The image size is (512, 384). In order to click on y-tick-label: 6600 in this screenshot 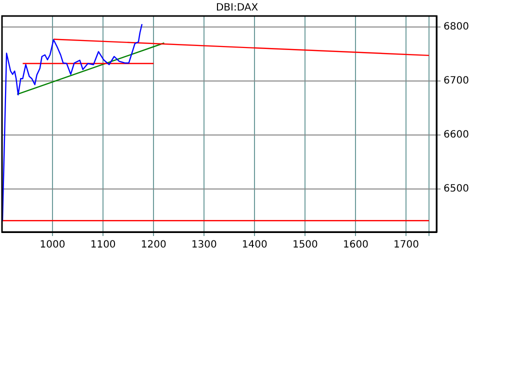, I will do `click(457, 134)`.